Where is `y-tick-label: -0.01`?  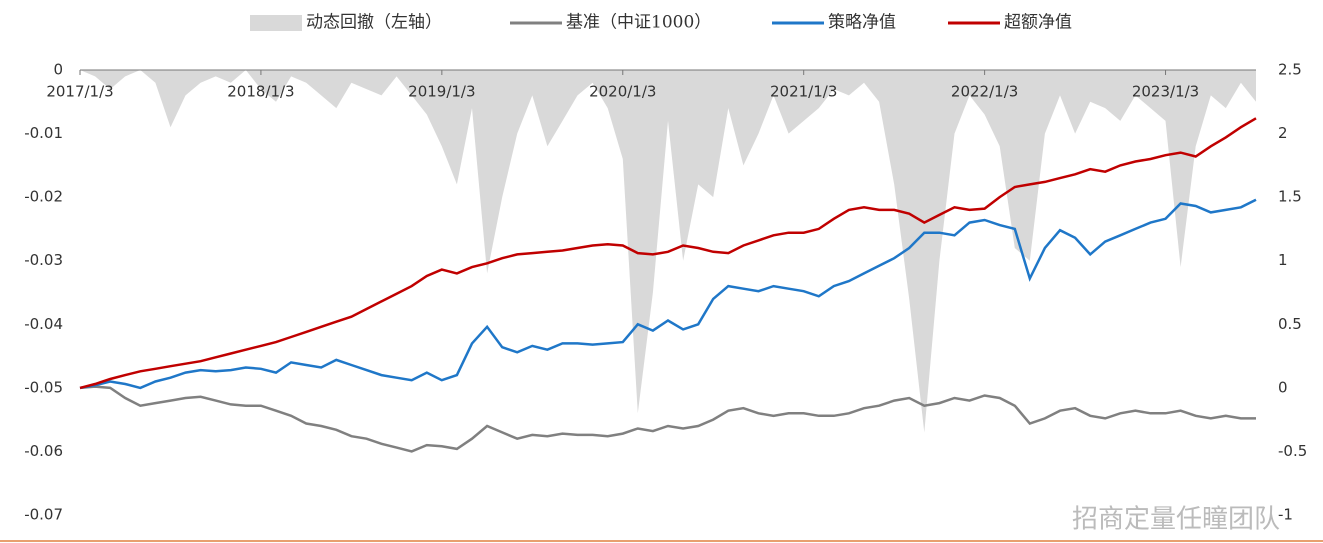
y-tick-label: -0.01 is located at coordinates (43, 133).